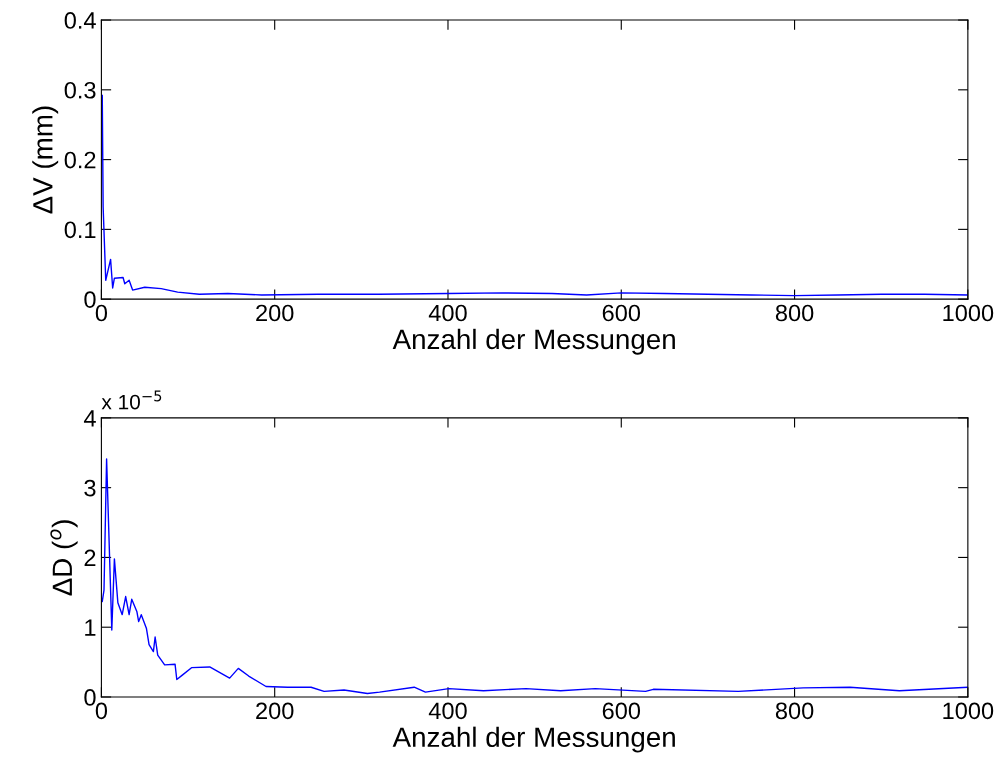  Describe the element at coordinates (45, 160) in the screenshot. I see `y-axis-title: ΔV (mm)` at that location.